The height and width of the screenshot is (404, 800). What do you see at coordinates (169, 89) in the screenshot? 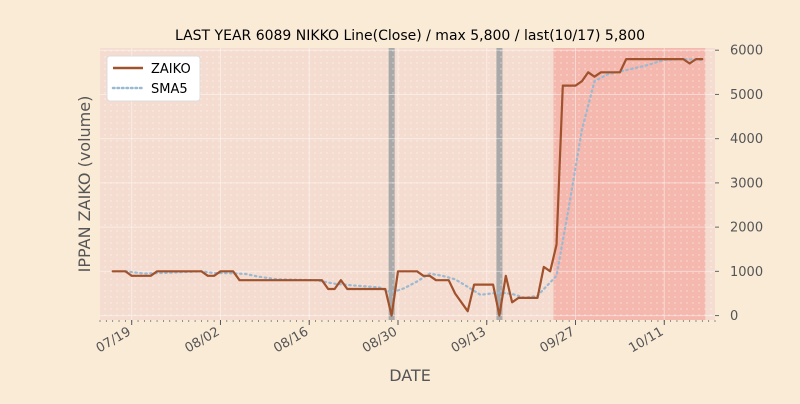
I see `legend-label-sma5: SMA5` at bounding box center [169, 89].